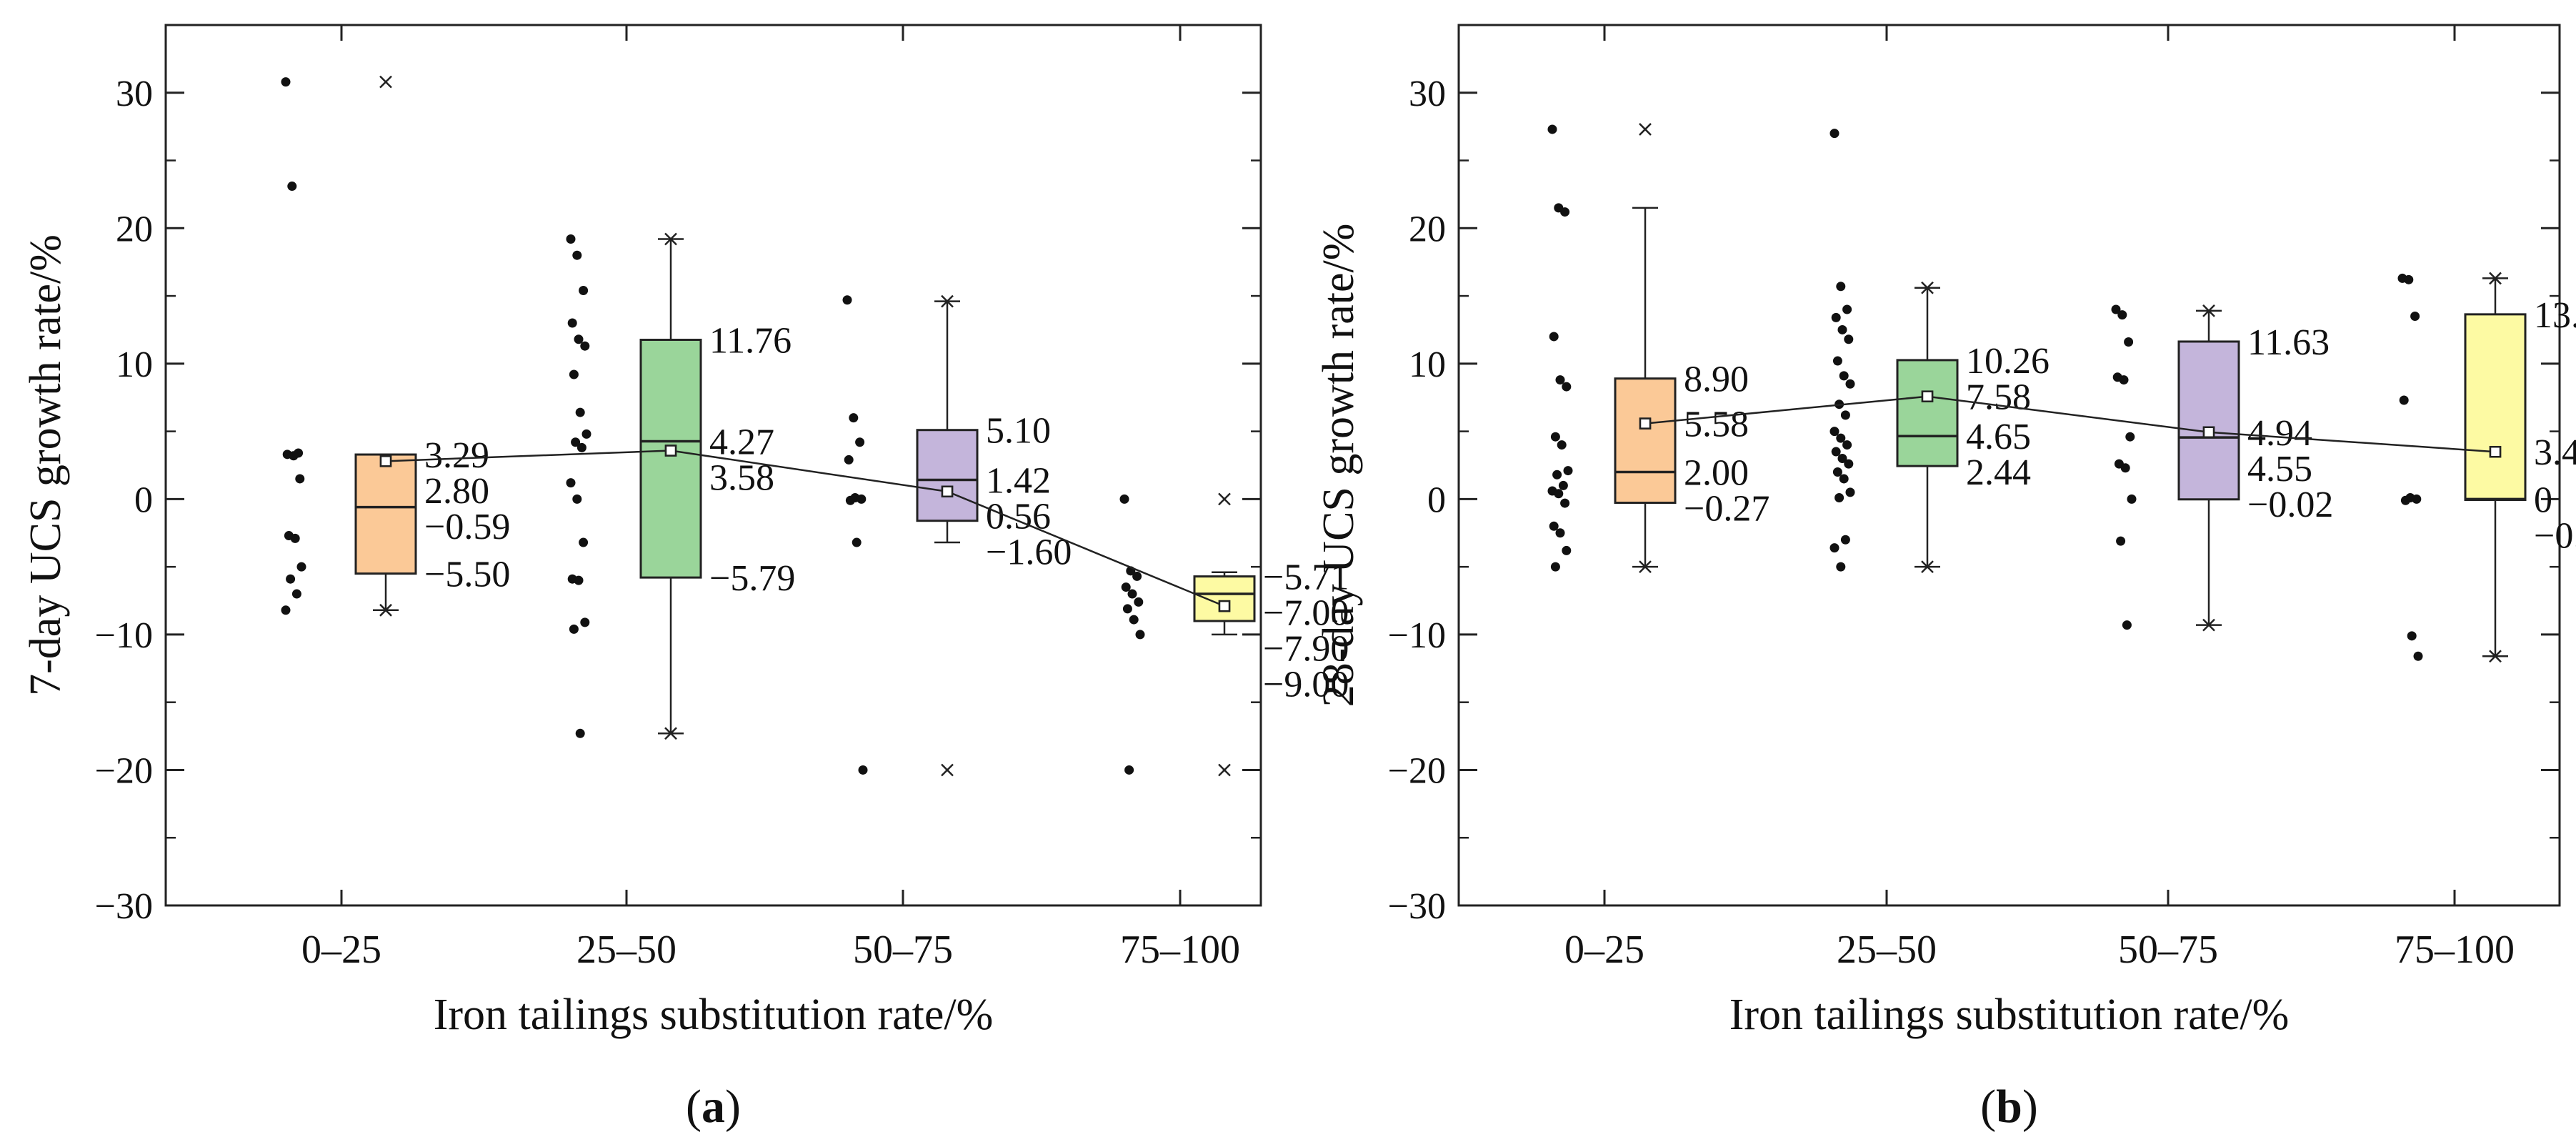 Image resolution: width=2576 pixels, height=1142 pixels. Describe the element at coordinates (124, 635) in the screenshot. I see `y-tick-label: −10` at that location.